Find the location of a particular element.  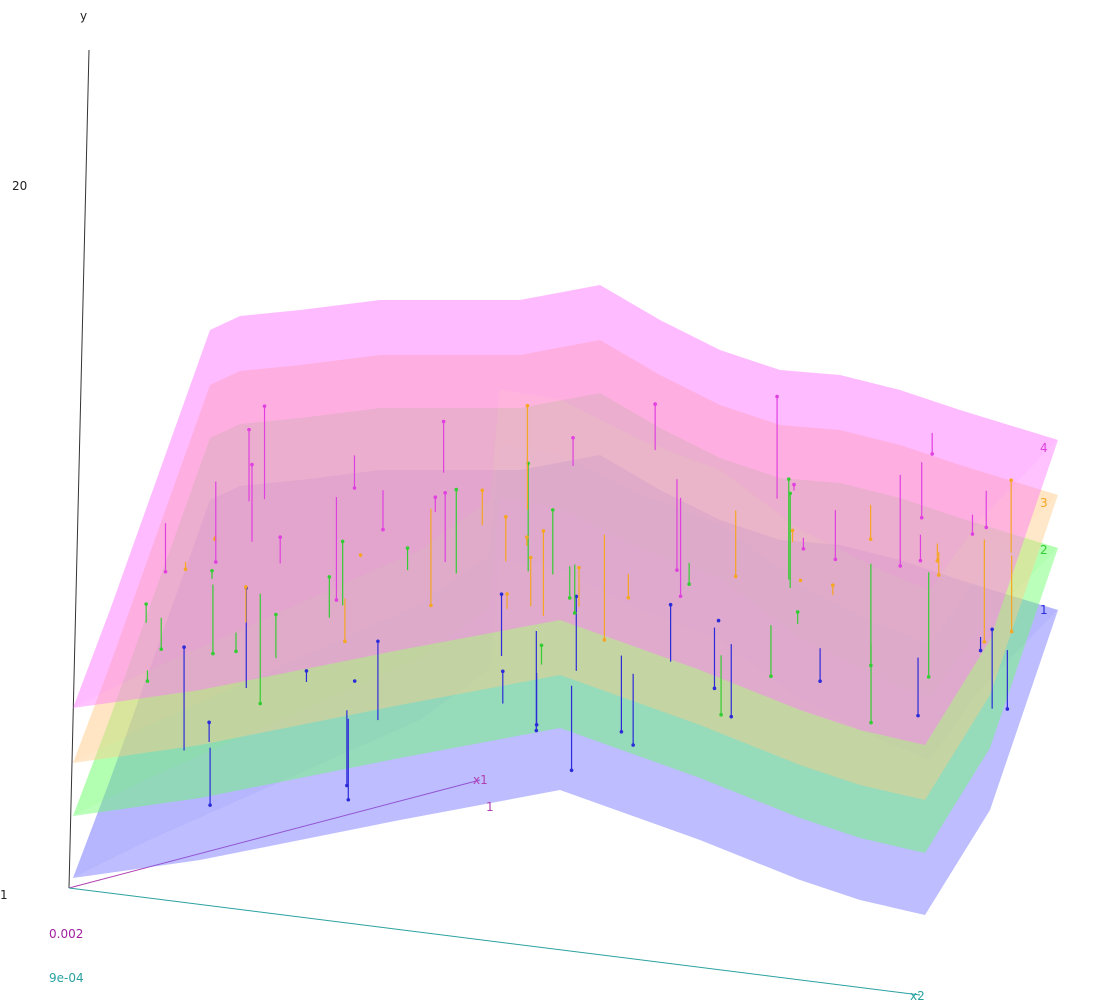

series-label-1: 1 is located at coordinates (1044, 610).